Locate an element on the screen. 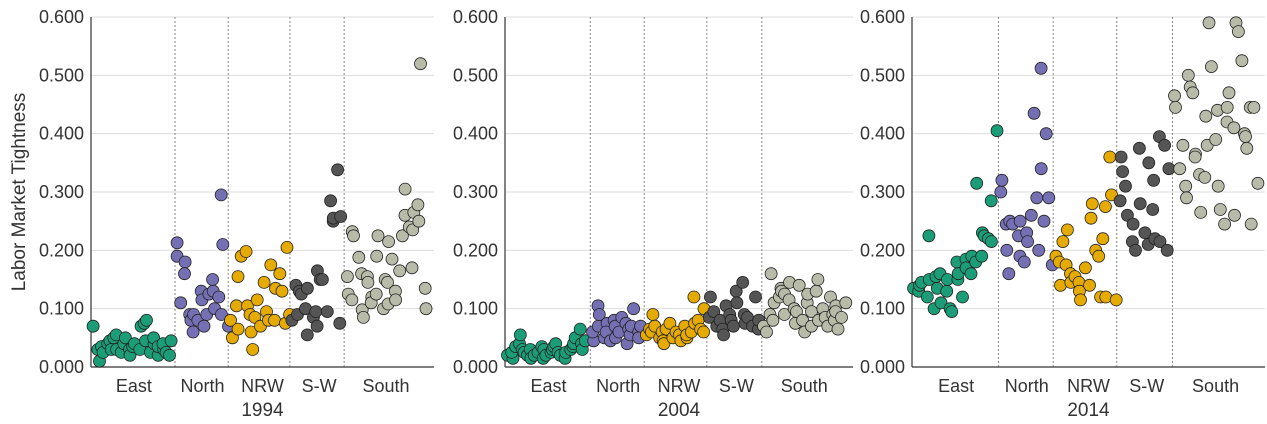 This screenshot has width=1267, height=424. region-label: South is located at coordinates (385, 386).